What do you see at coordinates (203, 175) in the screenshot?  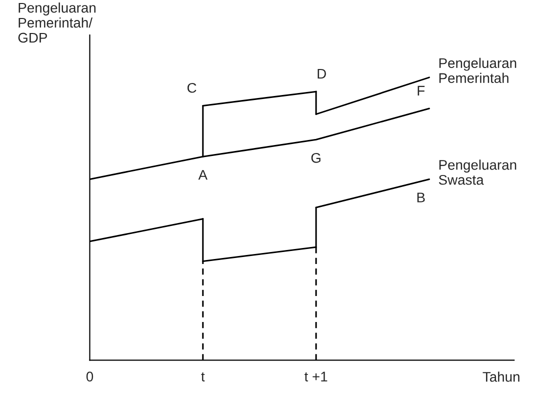 I see `annotation: A` at bounding box center [203, 175].